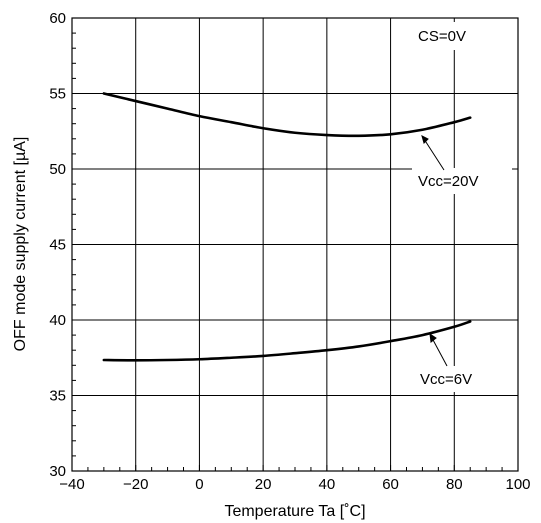 Image resolution: width=541 pixels, height=523 pixels. I want to click on annotations: CS=0V Vcc=20V Vcc=6V, so click(461, 207).